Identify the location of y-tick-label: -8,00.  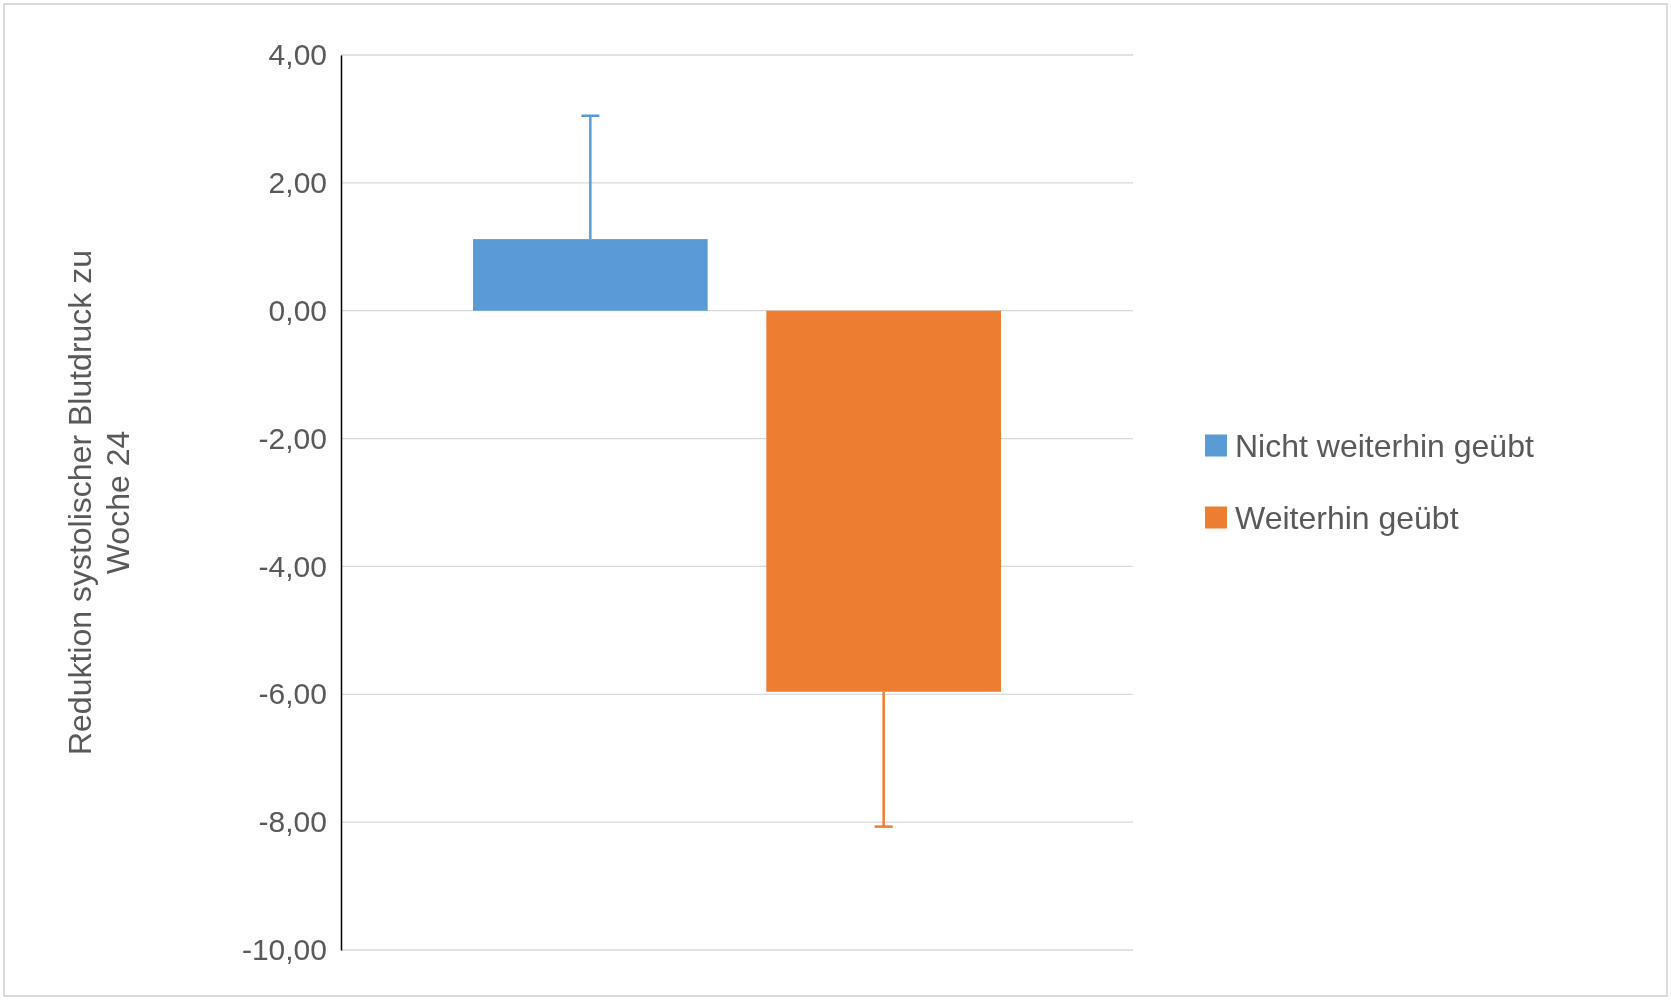
(292, 822).